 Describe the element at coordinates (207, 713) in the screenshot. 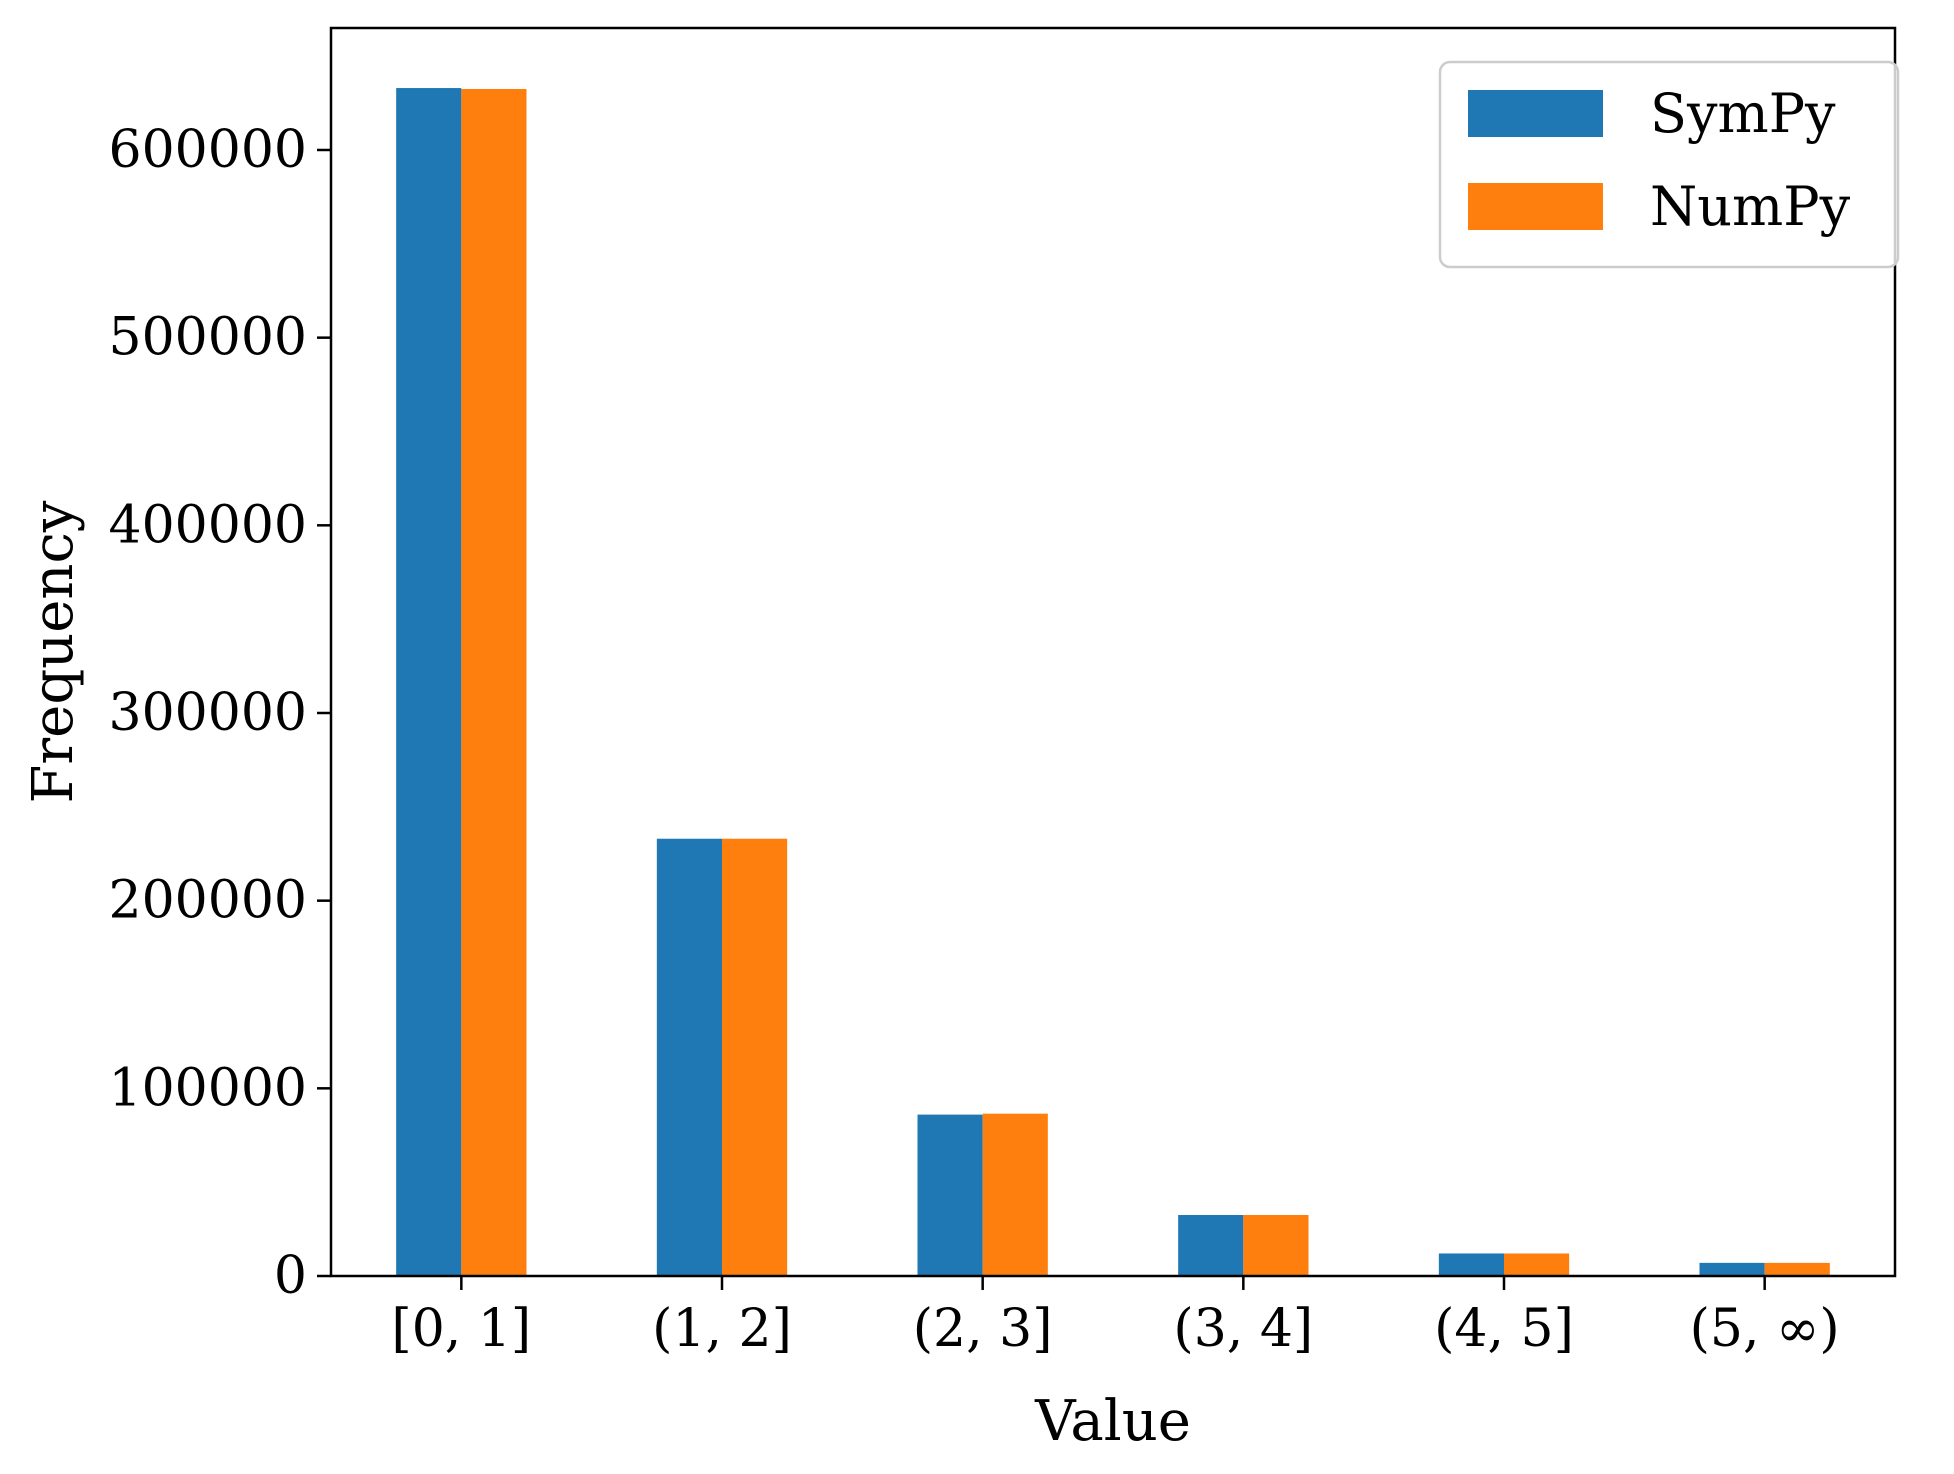

I see `y-tick-label: 300000` at that location.